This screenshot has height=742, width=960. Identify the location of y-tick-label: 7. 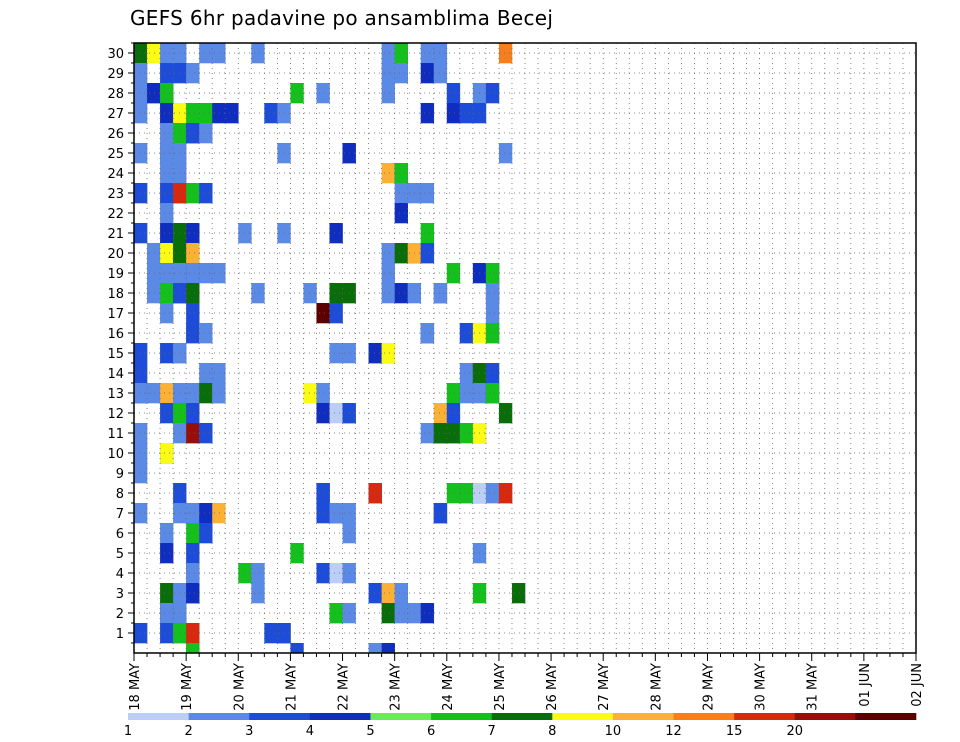
(120, 514).